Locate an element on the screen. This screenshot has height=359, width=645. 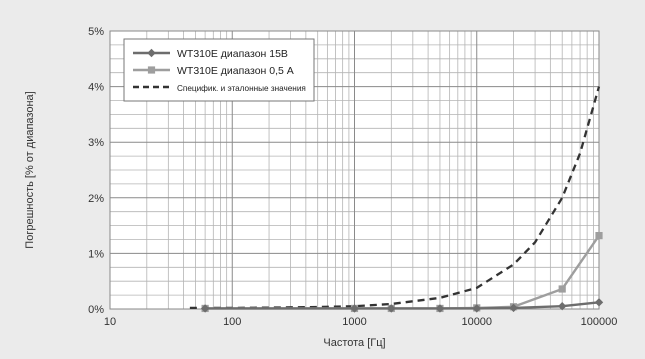
legend-label: WT310E диапазон 15В is located at coordinates (232, 54).